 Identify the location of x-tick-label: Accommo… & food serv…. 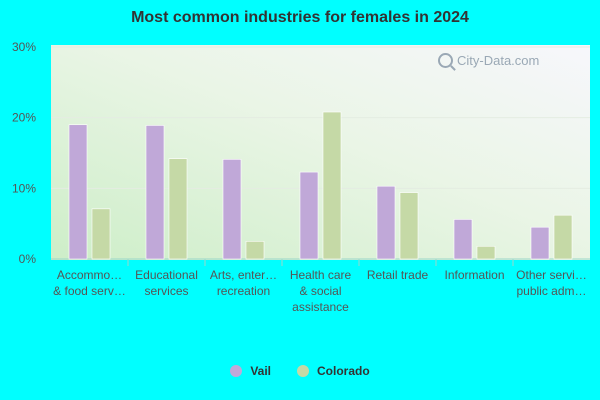
(89, 283).